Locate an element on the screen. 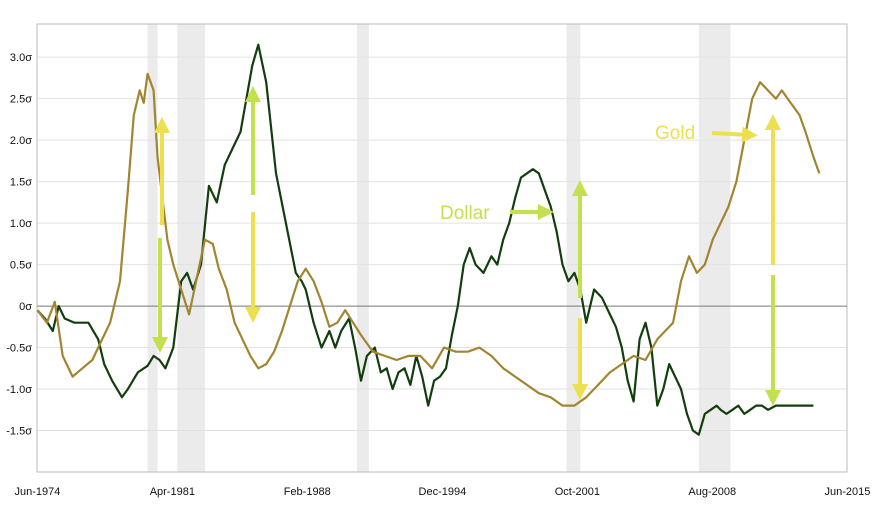 Image resolution: width=883 pixels, height=505 pixels. arrow-gold-label is located at coordinates (734, 134).